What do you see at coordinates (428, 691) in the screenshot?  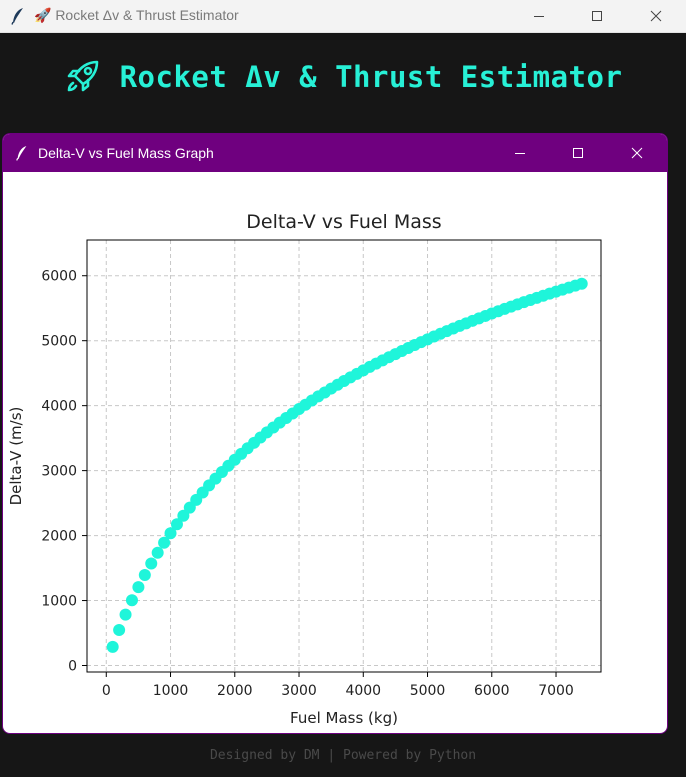 I see `x-tick-label: 5000` at bounding box center [428, 691].